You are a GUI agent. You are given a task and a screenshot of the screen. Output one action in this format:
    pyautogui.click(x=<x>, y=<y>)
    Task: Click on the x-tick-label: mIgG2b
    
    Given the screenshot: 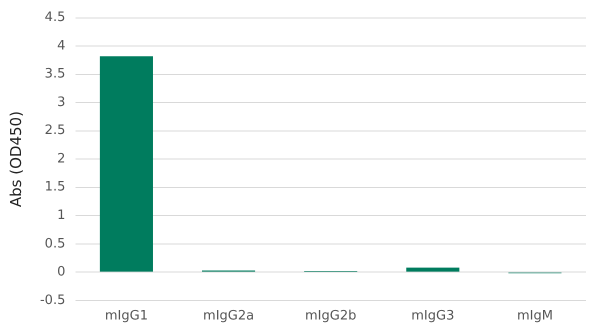 What is the action you would take?
    pyautogui.click(x=330, y=316)
    